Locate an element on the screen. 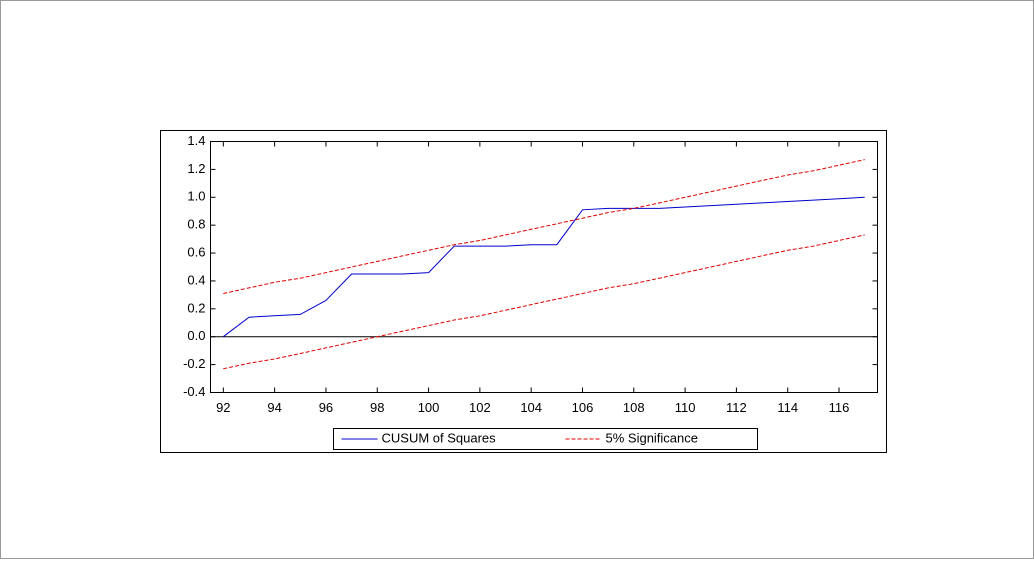 The image size is (1034, 564). legend-label: CUSUM of Squares is located at coordinates (439, 437).